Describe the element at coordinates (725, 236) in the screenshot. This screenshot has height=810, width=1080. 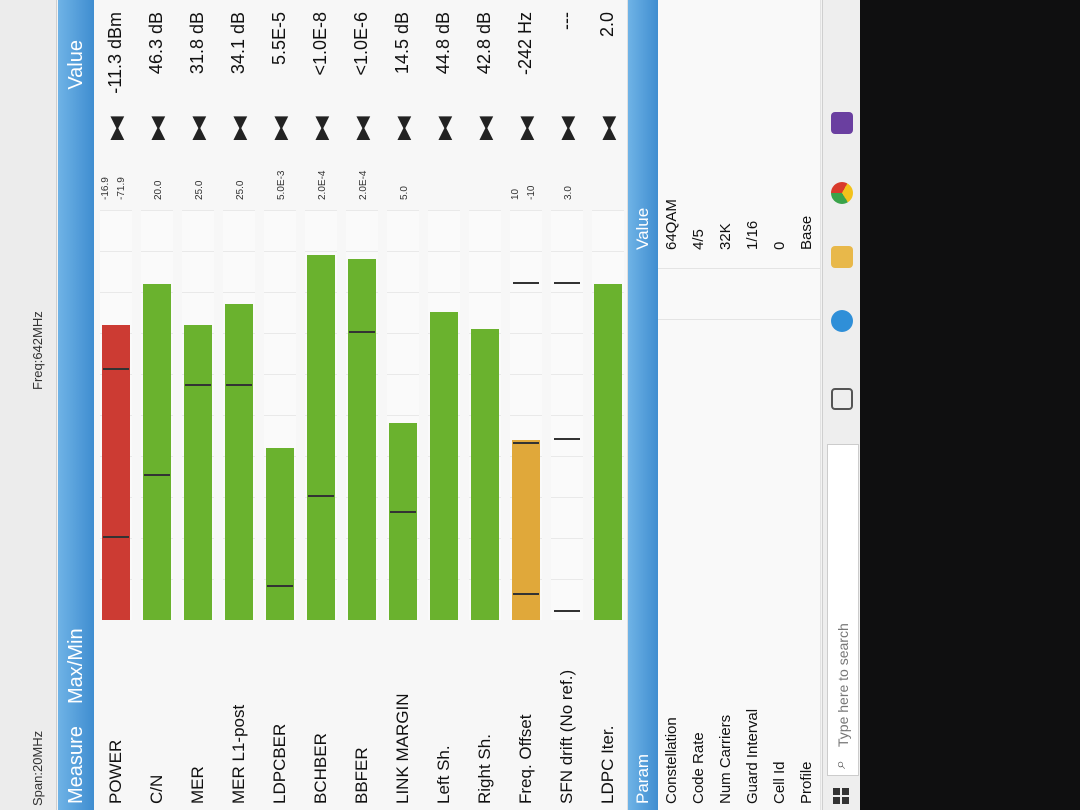
I see `param-value: 32K` at that location.